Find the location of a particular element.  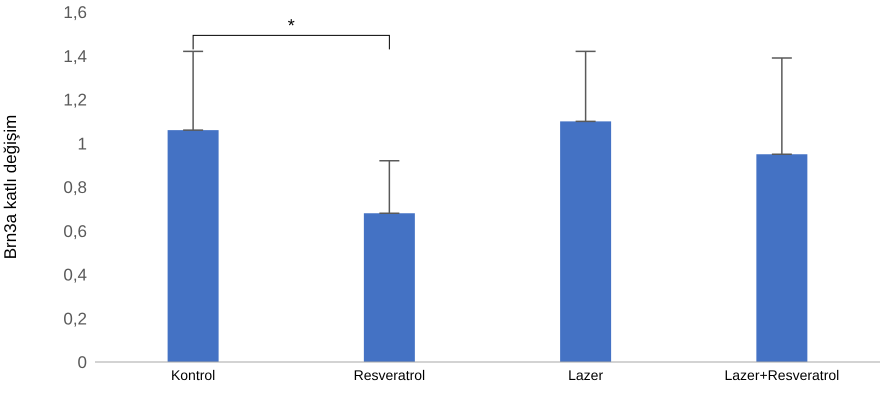

x-tick-label: Resveratrol is located at coordinates (390, 374).